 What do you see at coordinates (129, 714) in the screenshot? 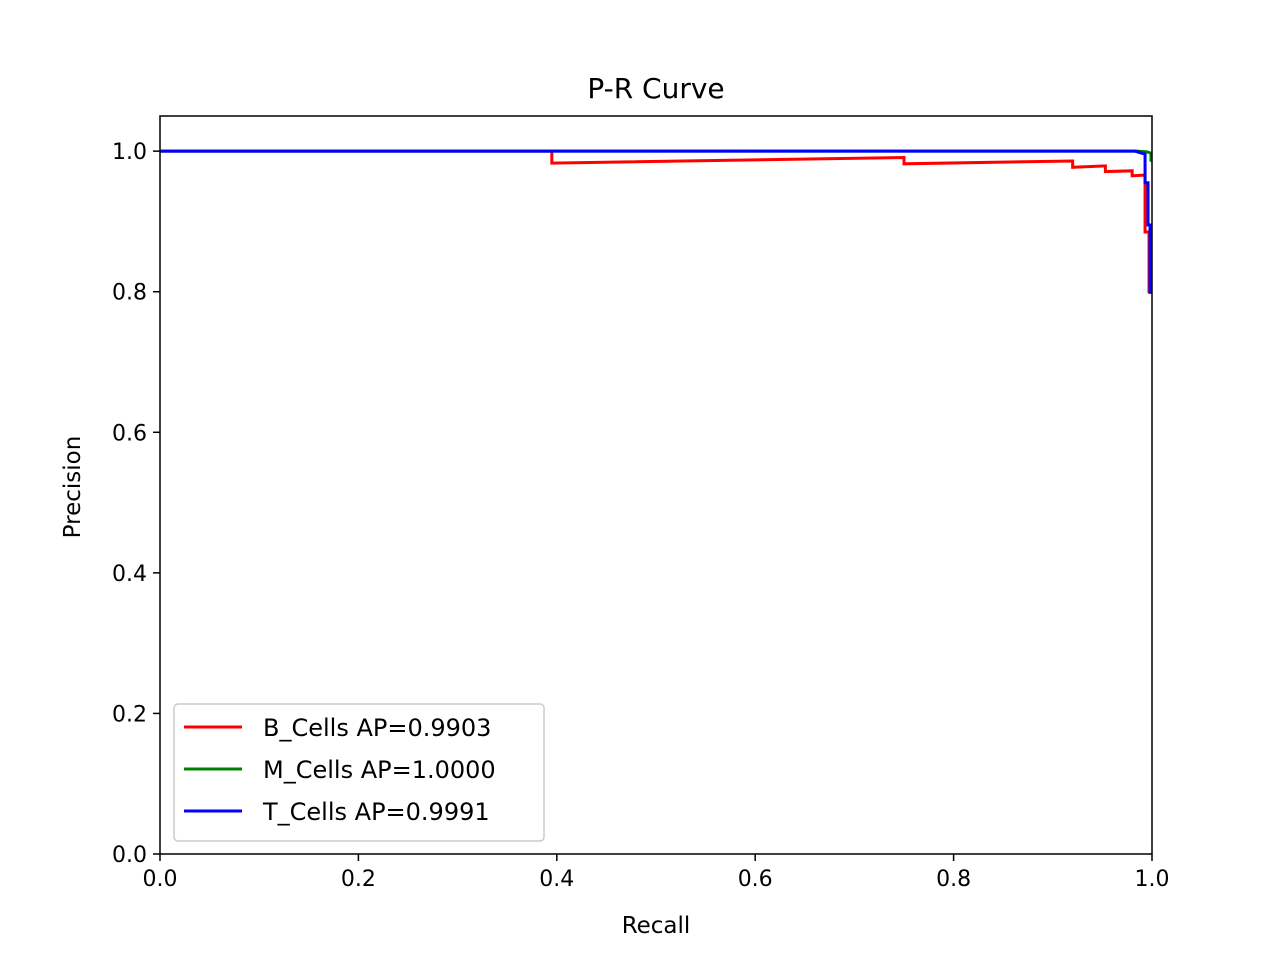
I see `y-tick-label: 0.2` at bounding box center [129, 714].